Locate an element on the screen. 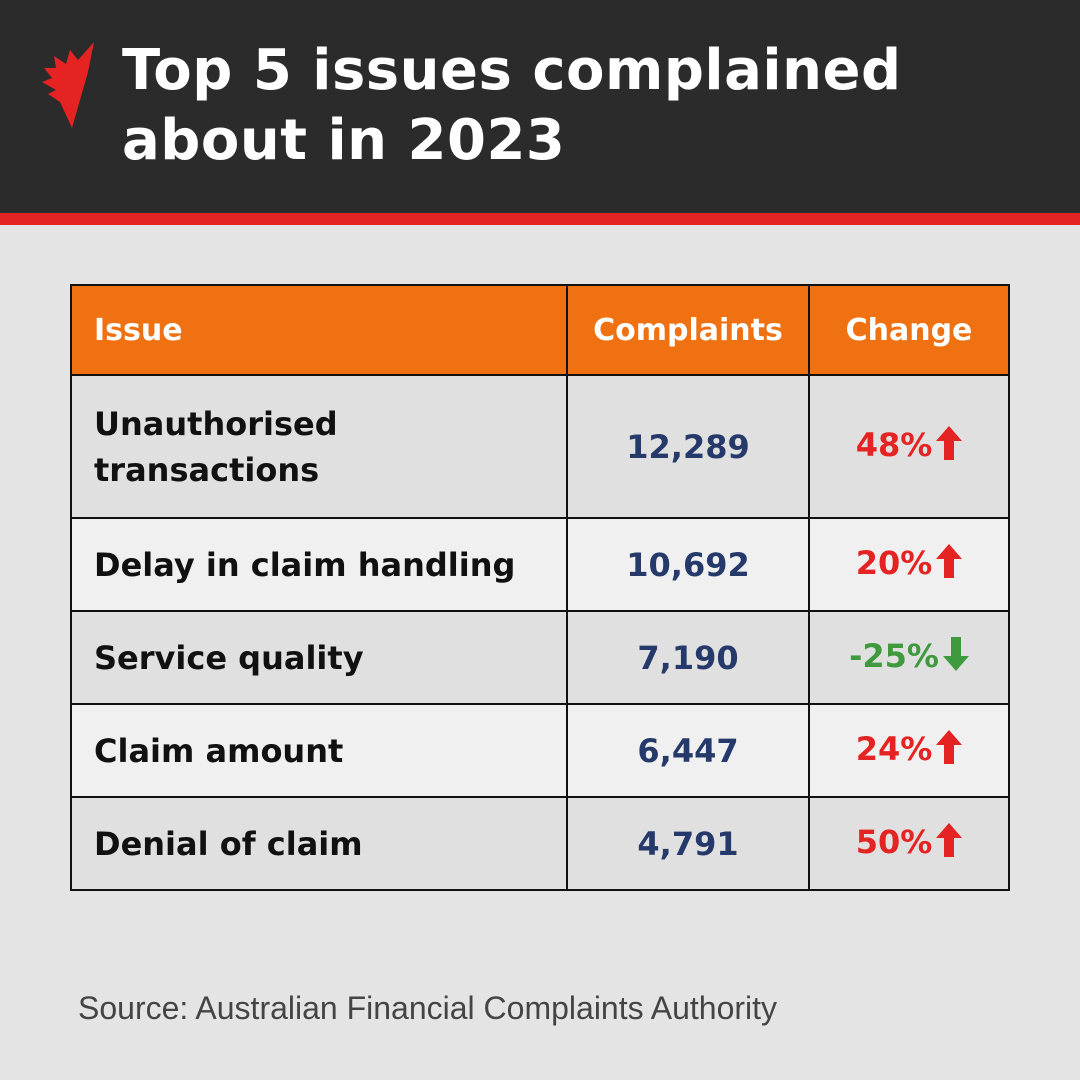 The image size is (1080, 1080). table-header-row: Issue Complaints Change is located at coordinates (540, 330).